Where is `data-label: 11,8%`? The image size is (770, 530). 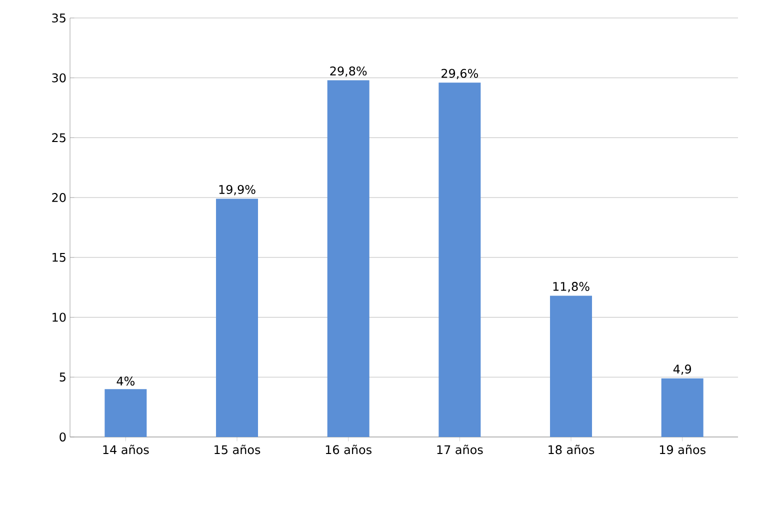
data-label: 11,8% is located at coordinates (571, 287).